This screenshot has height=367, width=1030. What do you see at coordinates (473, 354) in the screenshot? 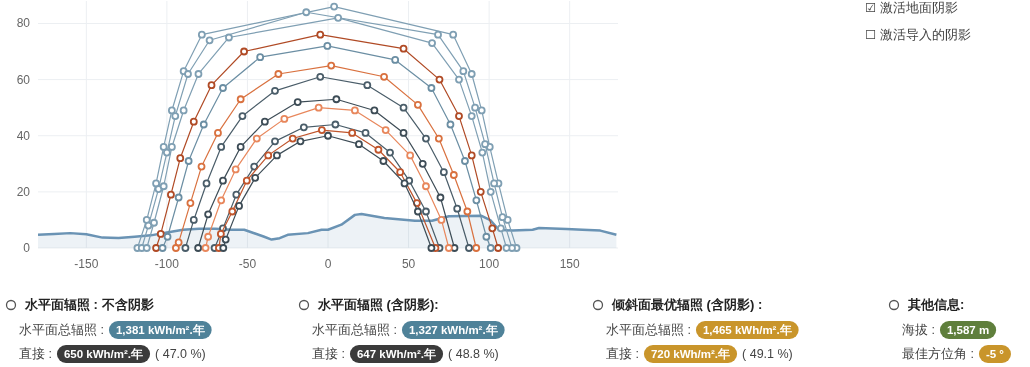
I see `text: ( 48.8 %)` at bounding box center [473, 354].